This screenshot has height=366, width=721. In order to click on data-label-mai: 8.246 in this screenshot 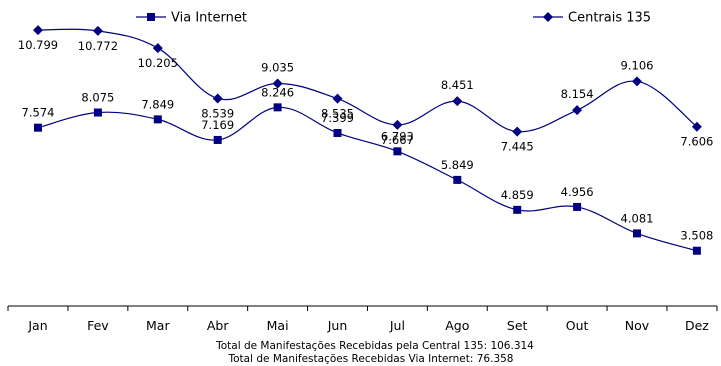, I will do `click(277, 92)`.